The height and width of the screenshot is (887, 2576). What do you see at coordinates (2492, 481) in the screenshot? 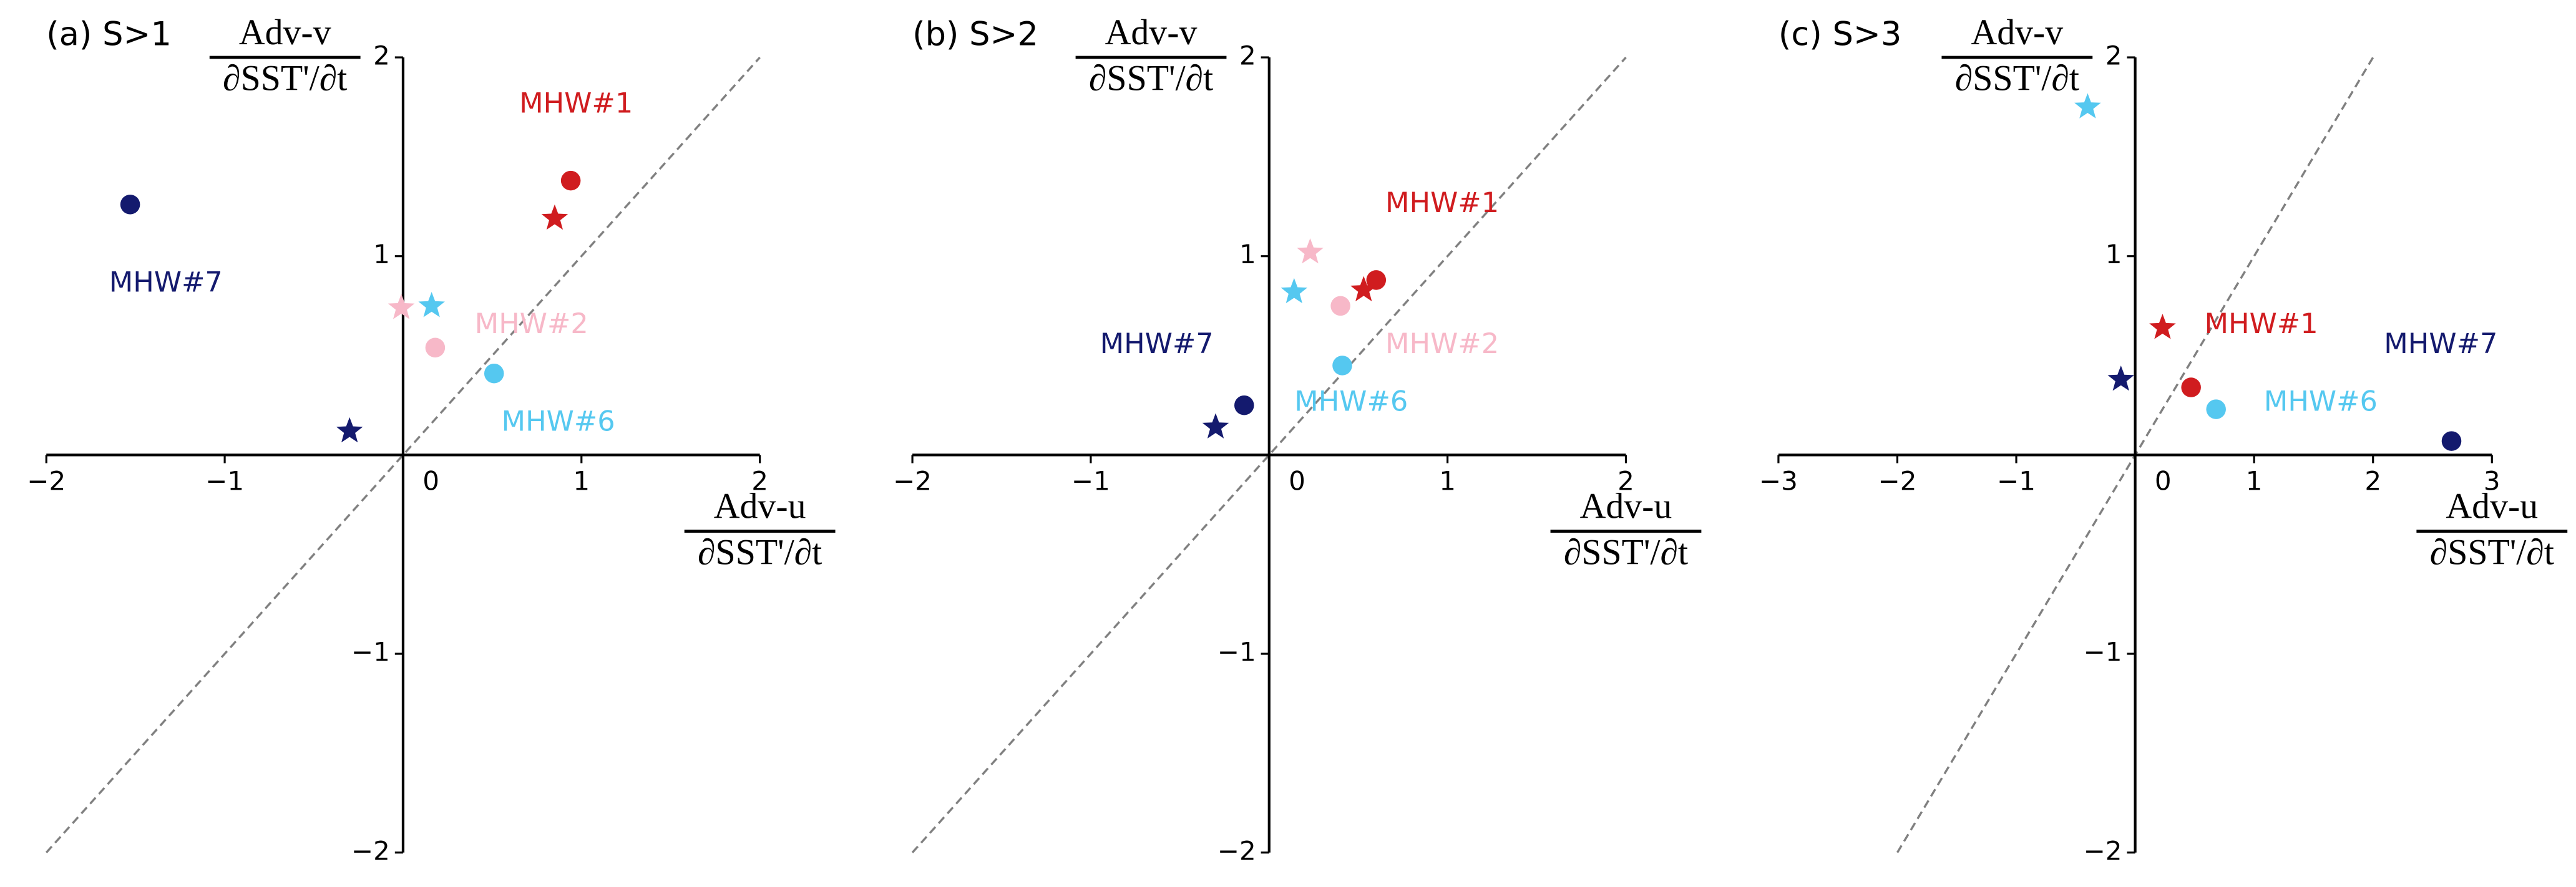
I see `x-tick-label: 3` at bounding box center [2492, 481].